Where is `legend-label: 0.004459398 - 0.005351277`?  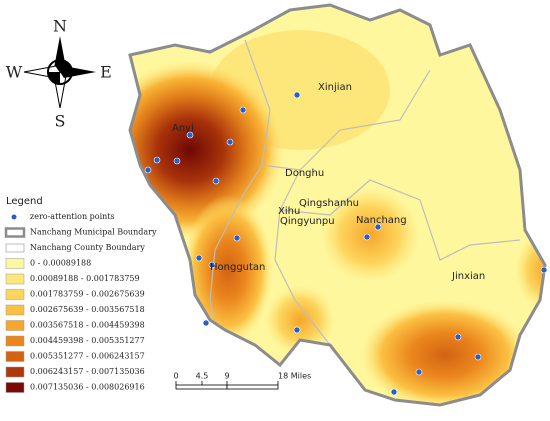
legend-label: 0.004459398 - 0.005351277 is located at coordinates (87, 340).